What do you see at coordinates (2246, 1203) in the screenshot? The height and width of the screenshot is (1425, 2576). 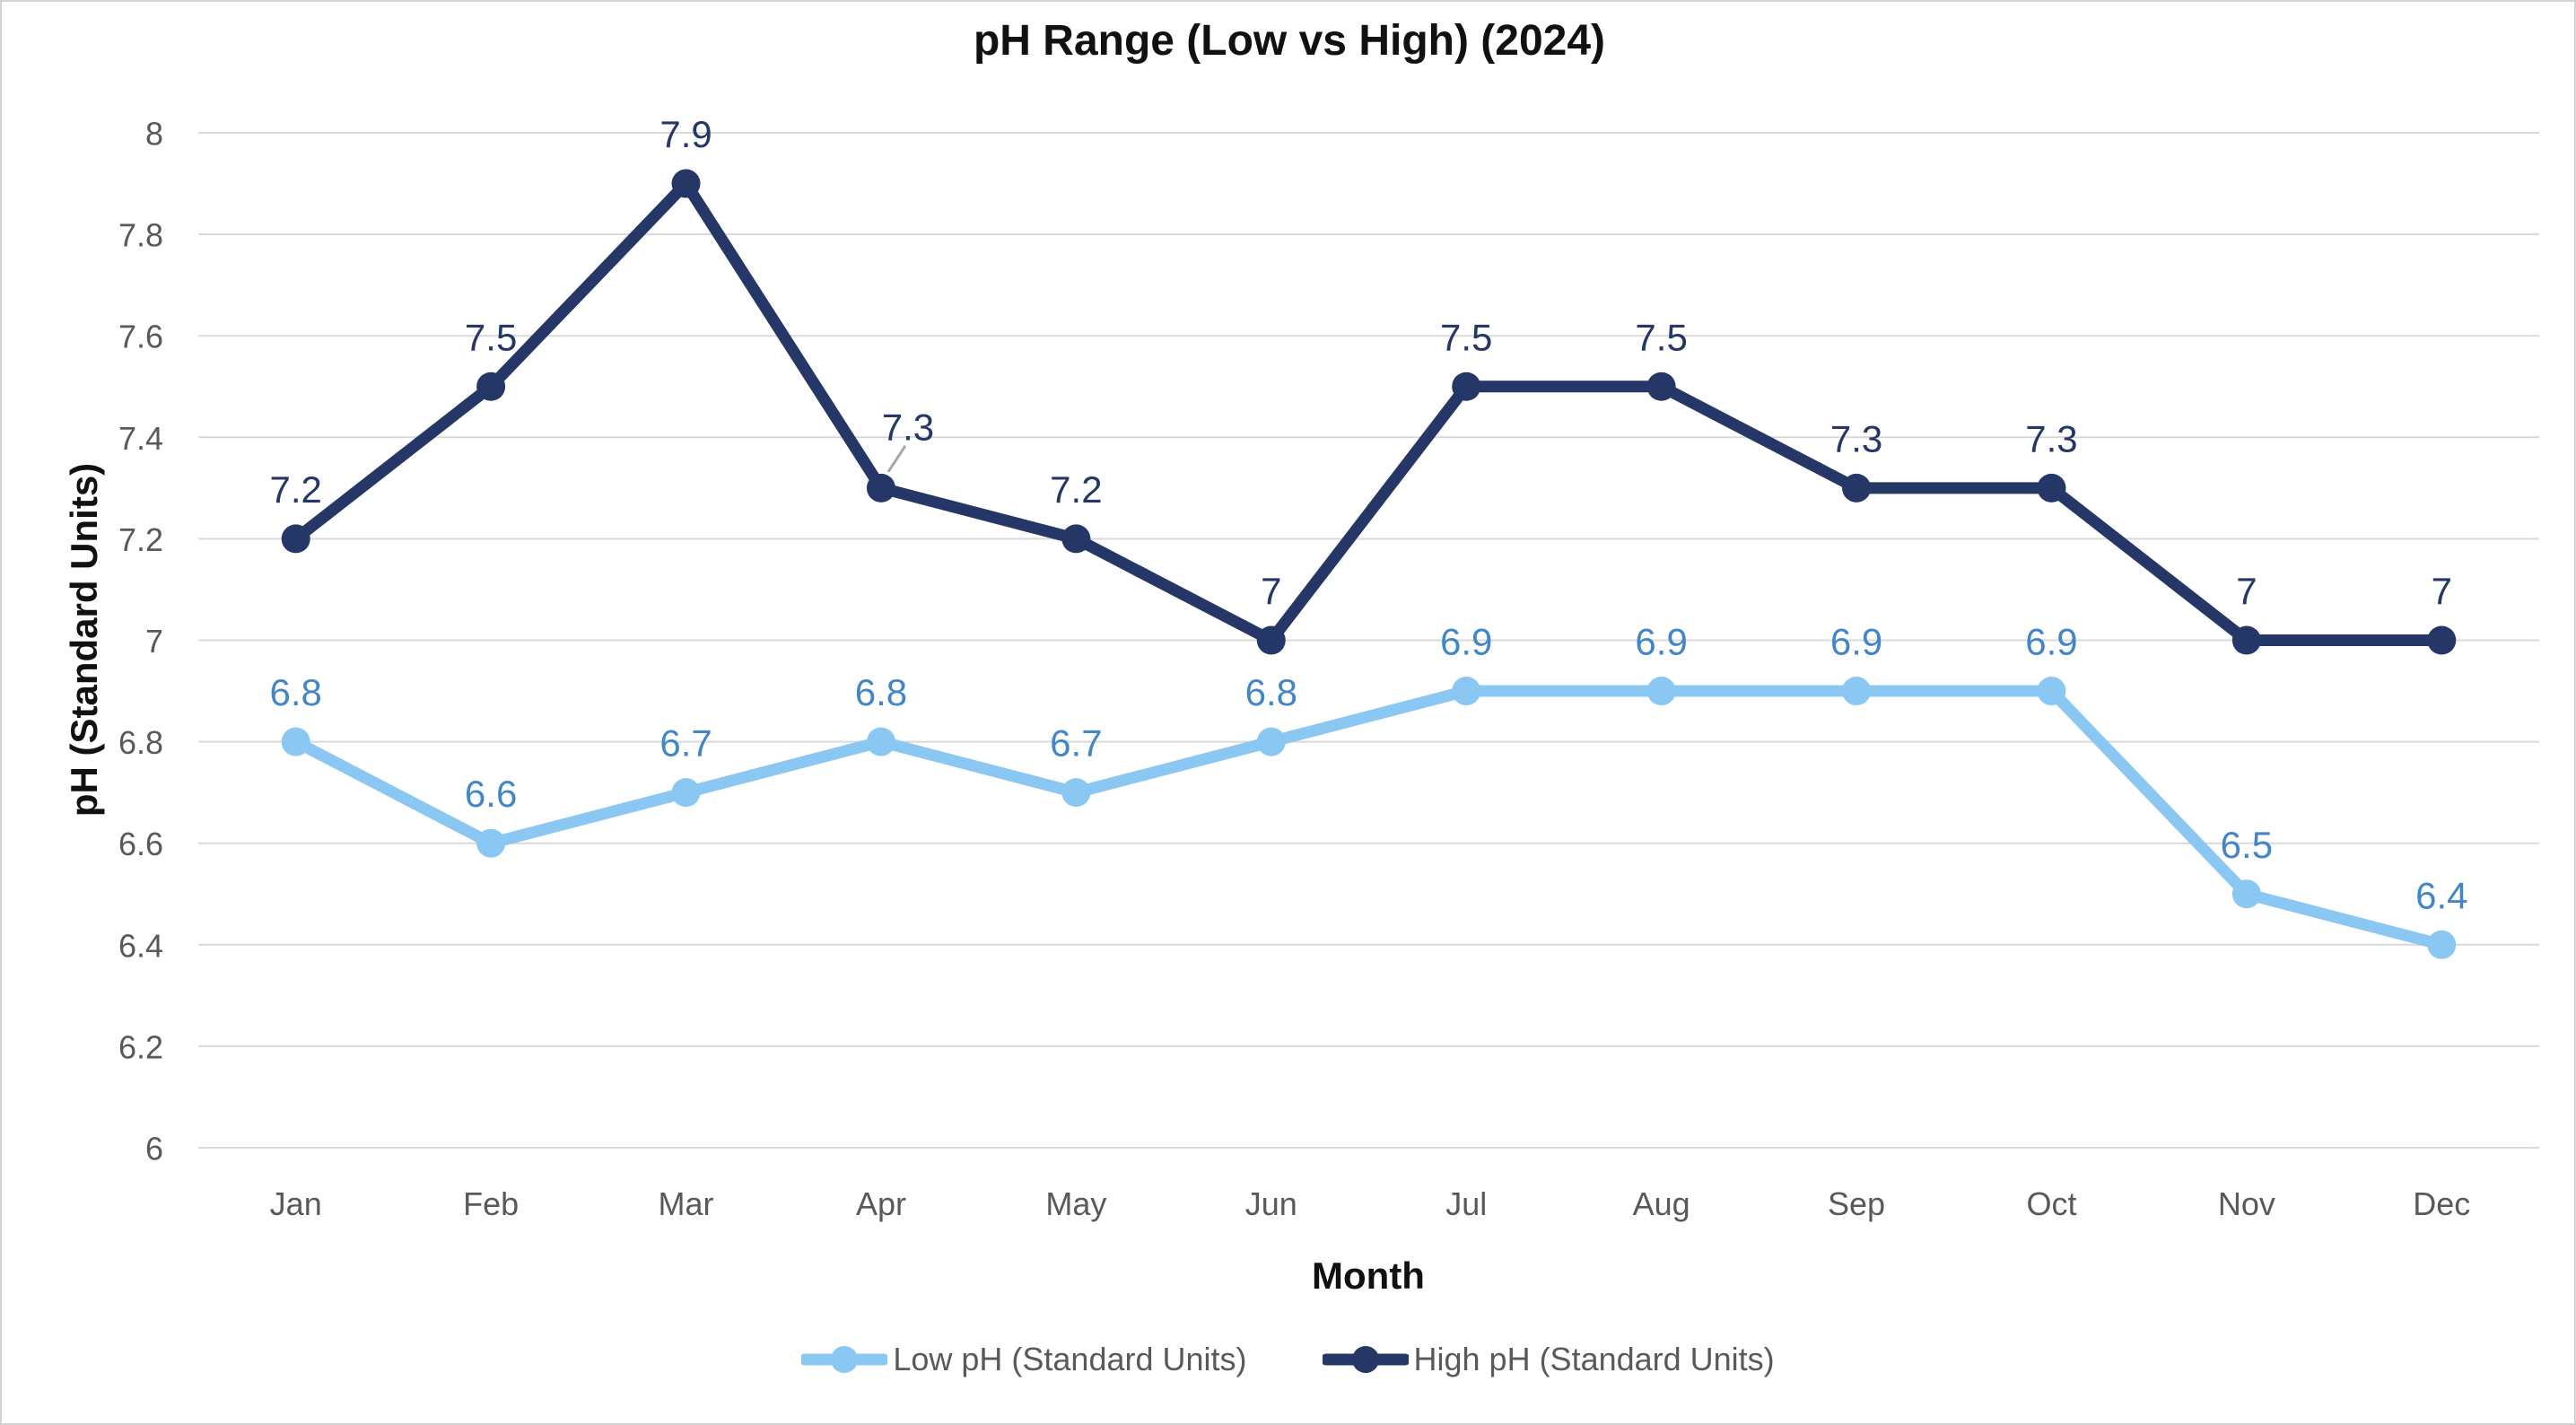 I see `x-tick-label: Nov` at bounding box center [2246, 1203].